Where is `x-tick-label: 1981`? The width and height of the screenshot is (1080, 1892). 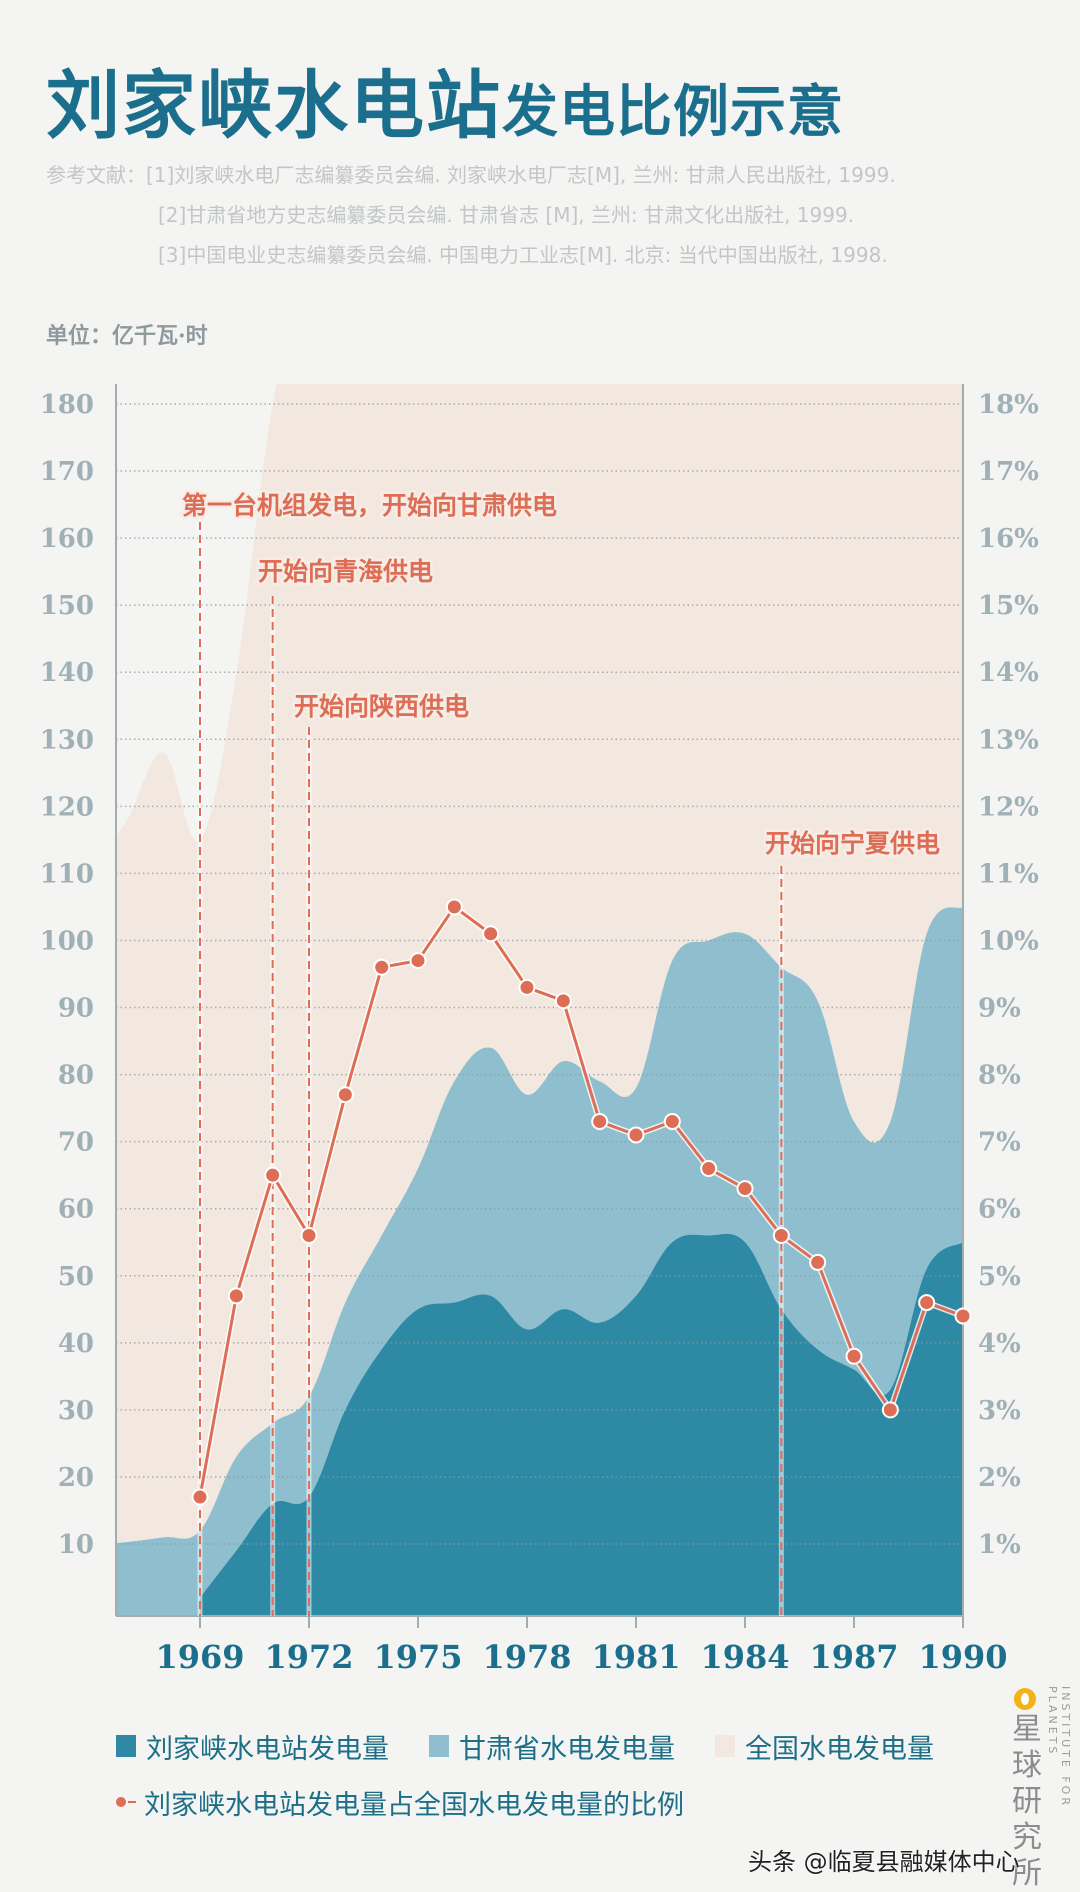 x-tick-label: 1981 is located at coordinates (635, 1657).